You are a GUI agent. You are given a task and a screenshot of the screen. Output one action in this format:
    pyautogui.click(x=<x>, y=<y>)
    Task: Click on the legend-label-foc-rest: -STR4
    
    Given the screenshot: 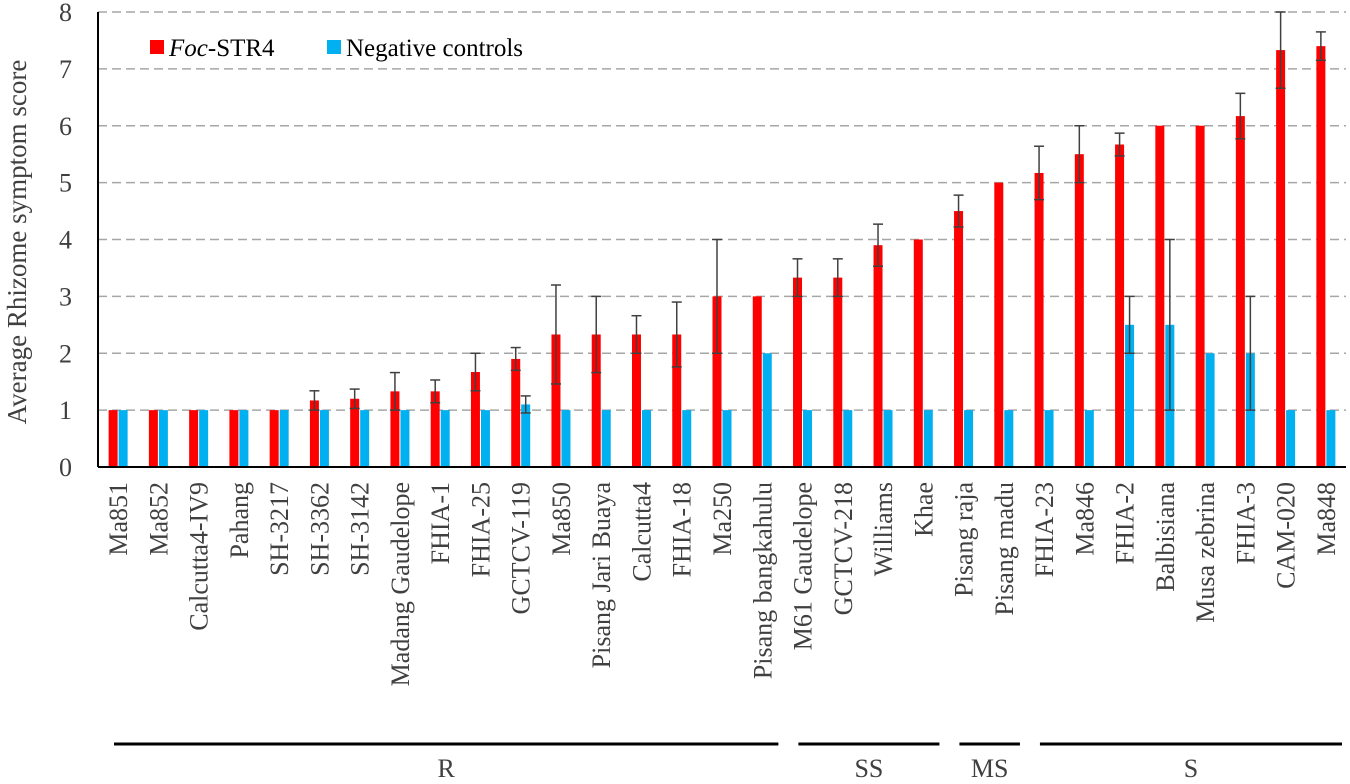 What is the action you would take?
    pyautogui.click(x=241, y=48)
    